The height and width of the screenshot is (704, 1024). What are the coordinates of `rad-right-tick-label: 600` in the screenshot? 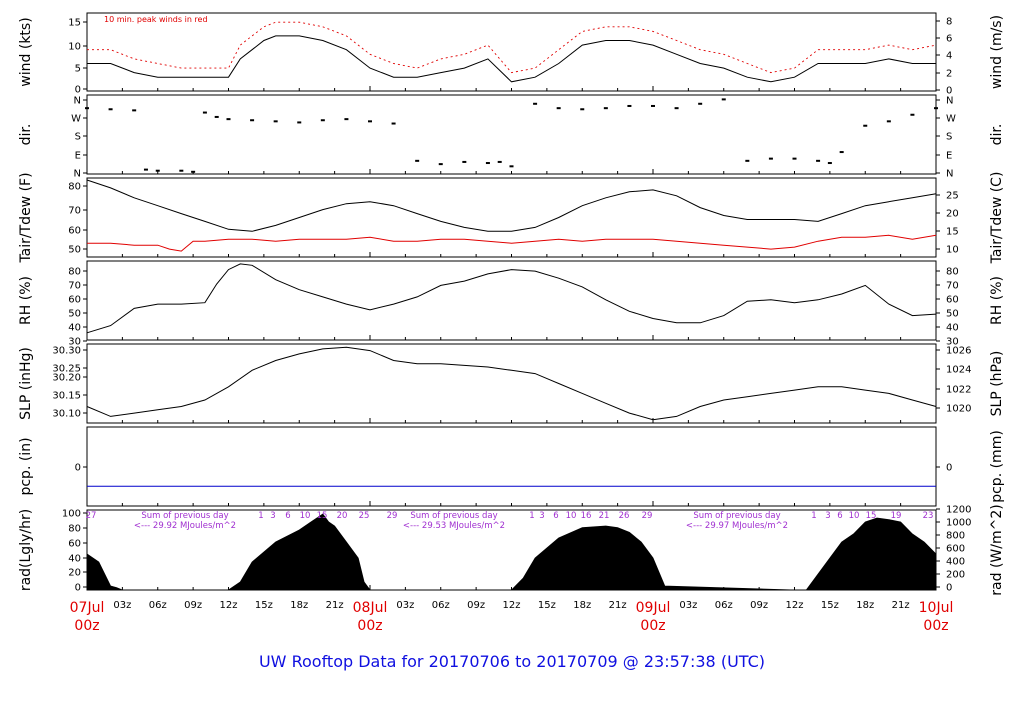 It's located at (955, 549).